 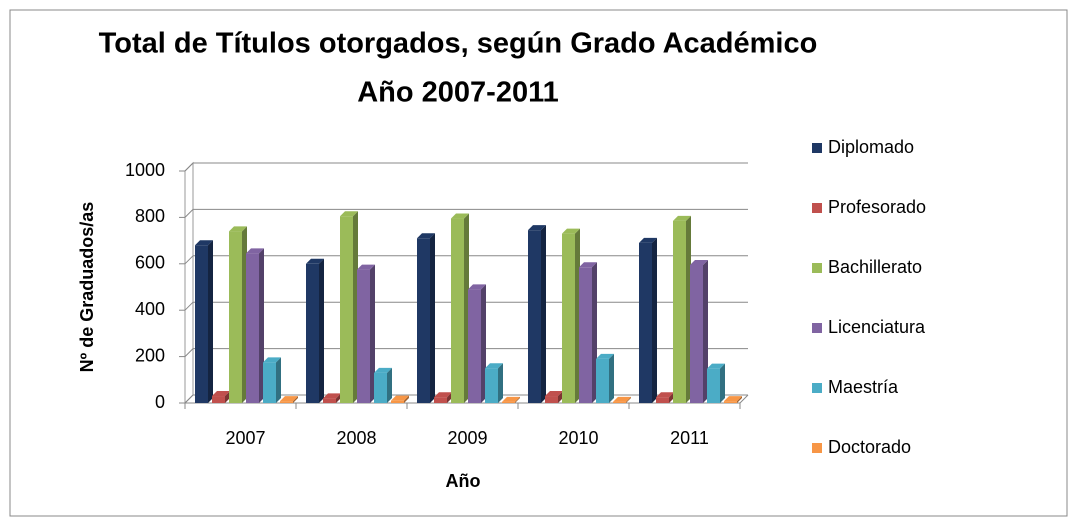 I want to click on floor-edge, so click(x=744, y=399).